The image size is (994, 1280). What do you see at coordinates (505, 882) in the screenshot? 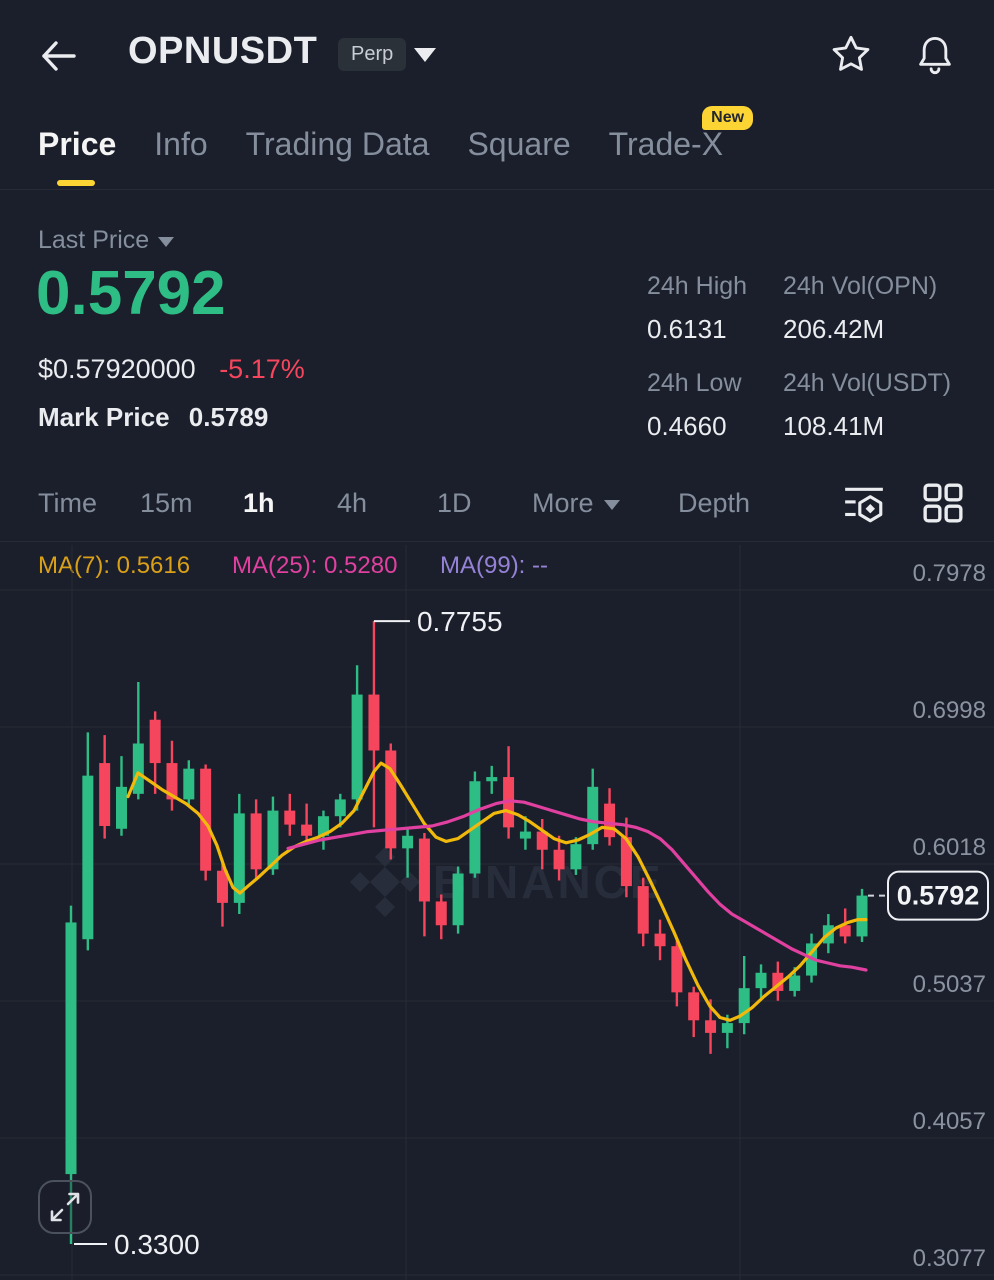
I see `binance-watermark: BINANCE` at bounding box center [505, 882].